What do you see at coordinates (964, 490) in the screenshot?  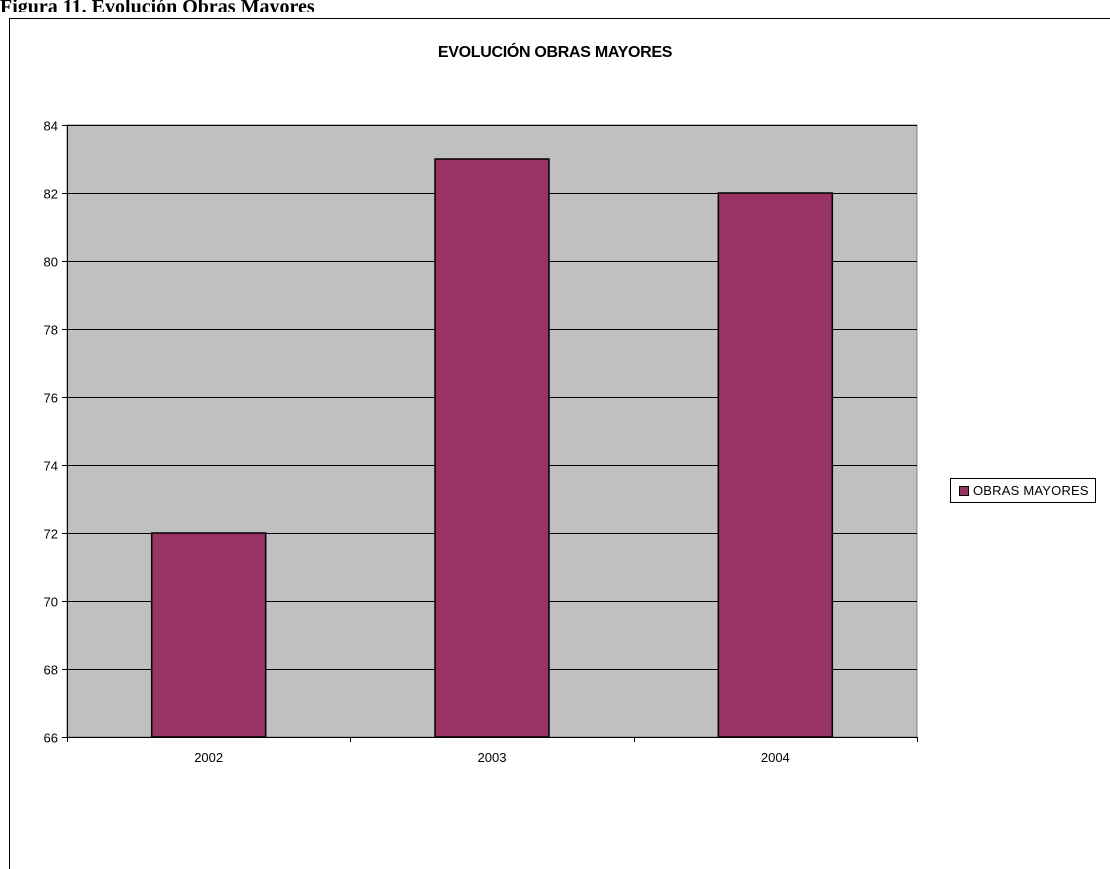 I see `legend-swatch` at bounding box center [964, 490].